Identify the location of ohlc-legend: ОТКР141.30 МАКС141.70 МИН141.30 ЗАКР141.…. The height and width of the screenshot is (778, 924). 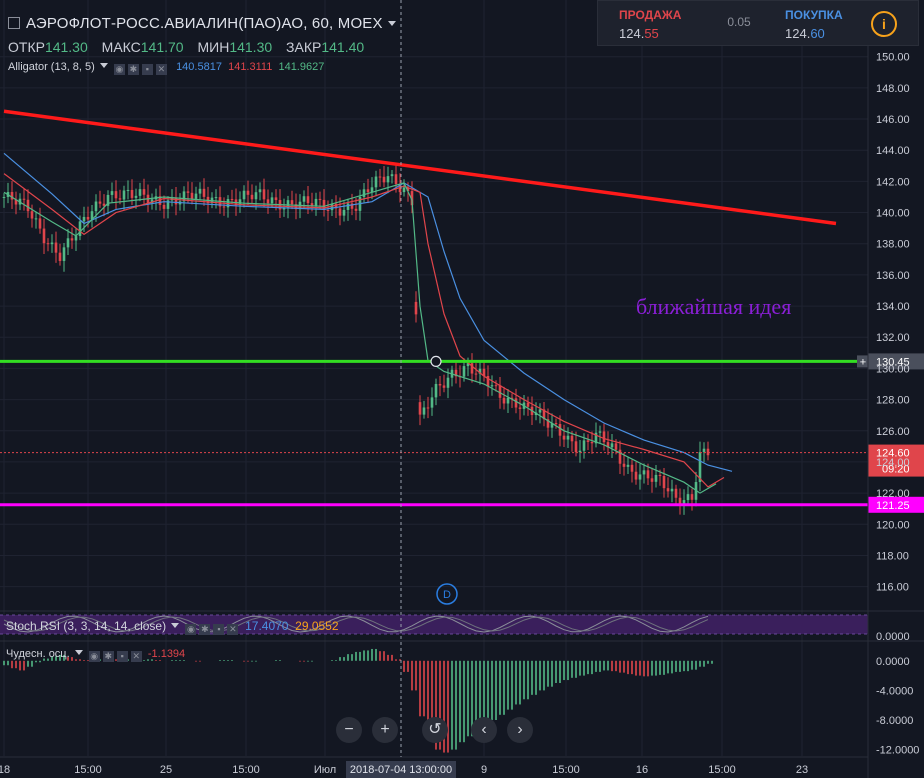
(191, 47).